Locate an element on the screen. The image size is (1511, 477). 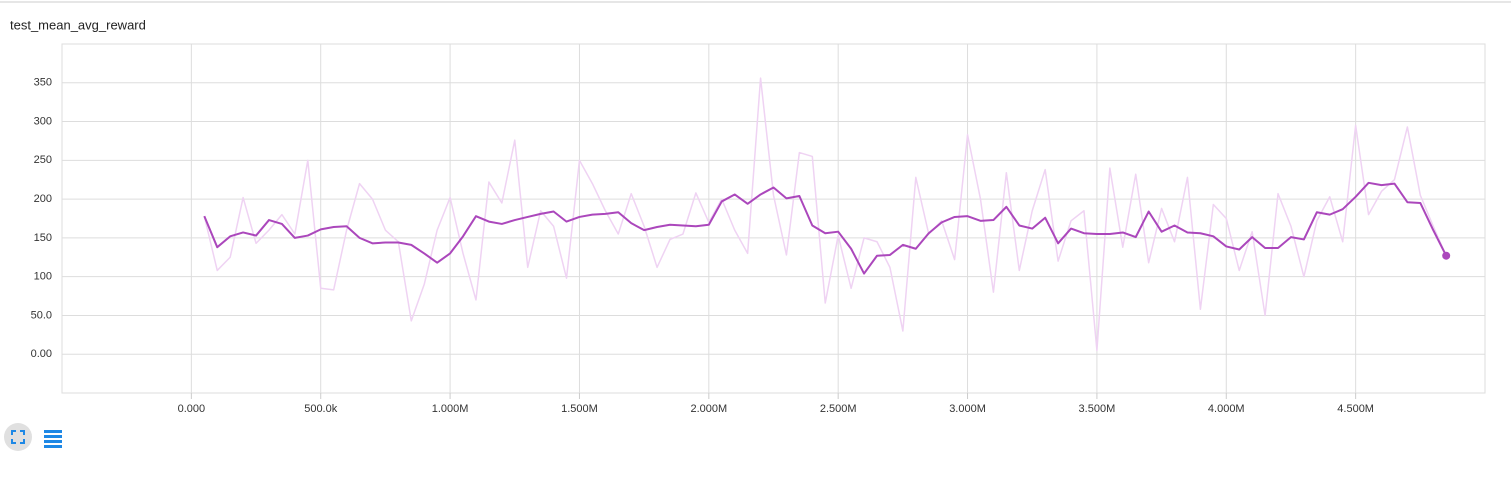
chart-title: test_mean_avg_reward is located at coordinates (78, 24).